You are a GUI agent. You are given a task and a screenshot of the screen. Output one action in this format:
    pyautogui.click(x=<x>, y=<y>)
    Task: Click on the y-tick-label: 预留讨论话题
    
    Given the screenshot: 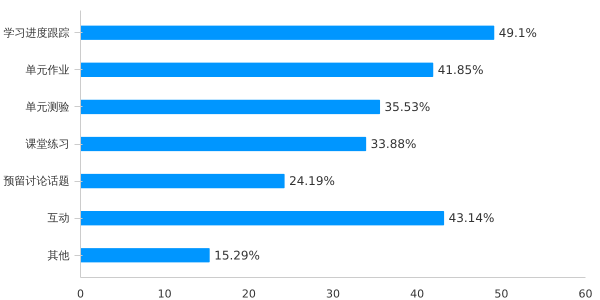 What is the action you would take?
    pyautogui.click(x=37, y=181)
    